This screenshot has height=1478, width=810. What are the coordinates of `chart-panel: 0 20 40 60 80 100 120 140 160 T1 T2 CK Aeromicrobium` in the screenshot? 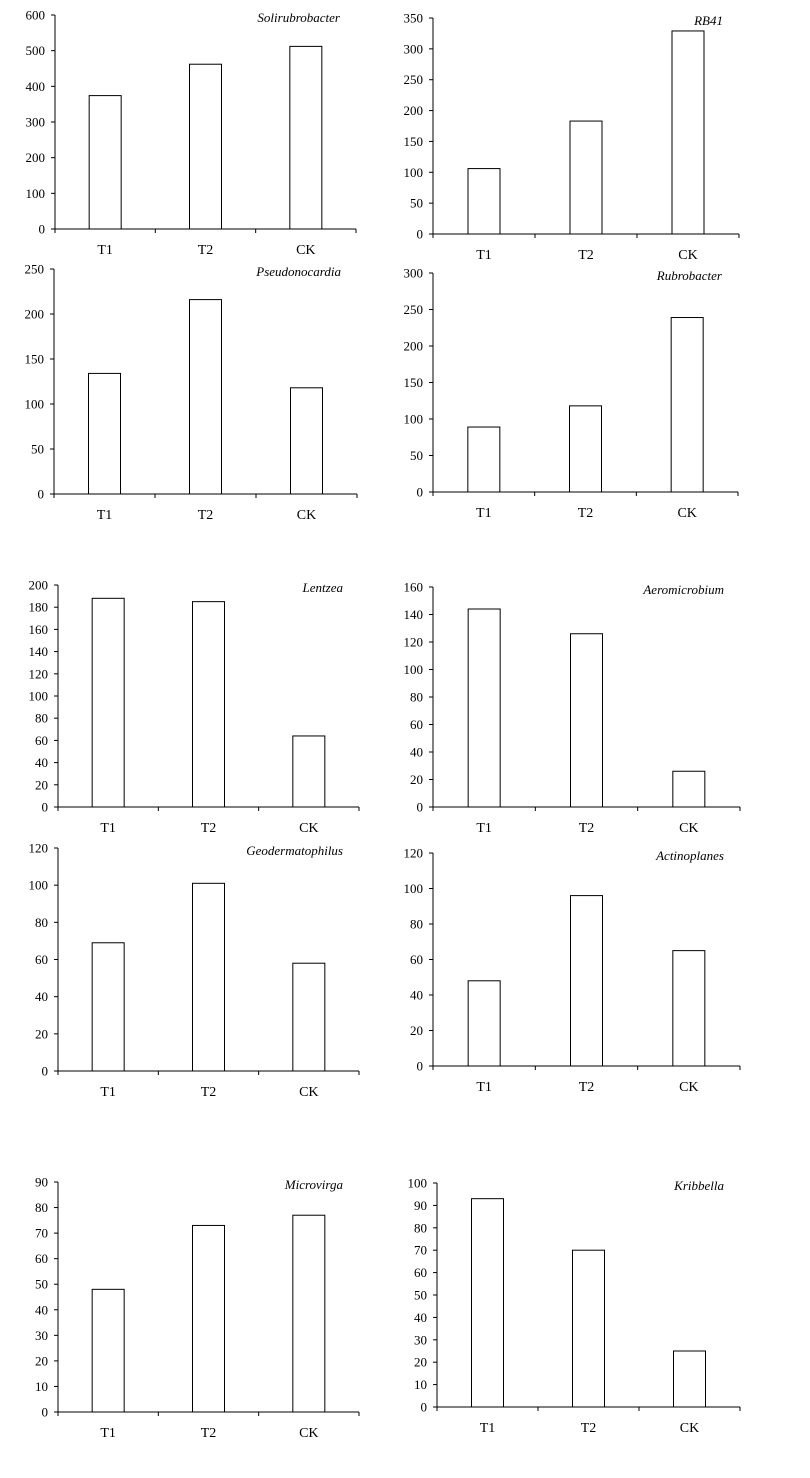 It's located at (572, 708).